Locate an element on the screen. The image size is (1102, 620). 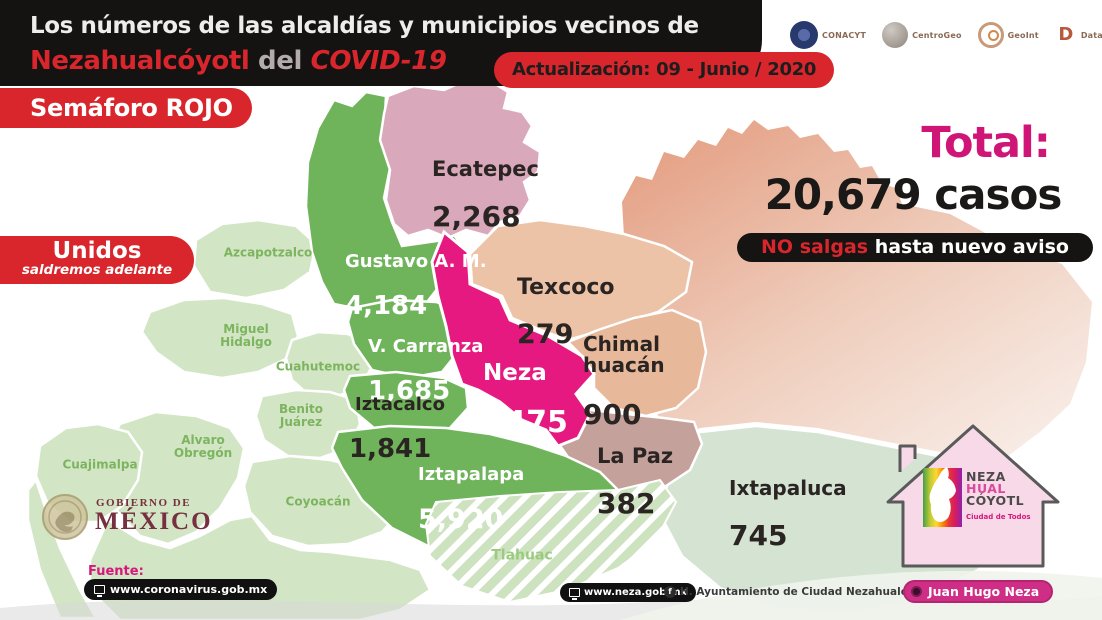
datalab-label: DataLab is located at coordinates (1091, 35).